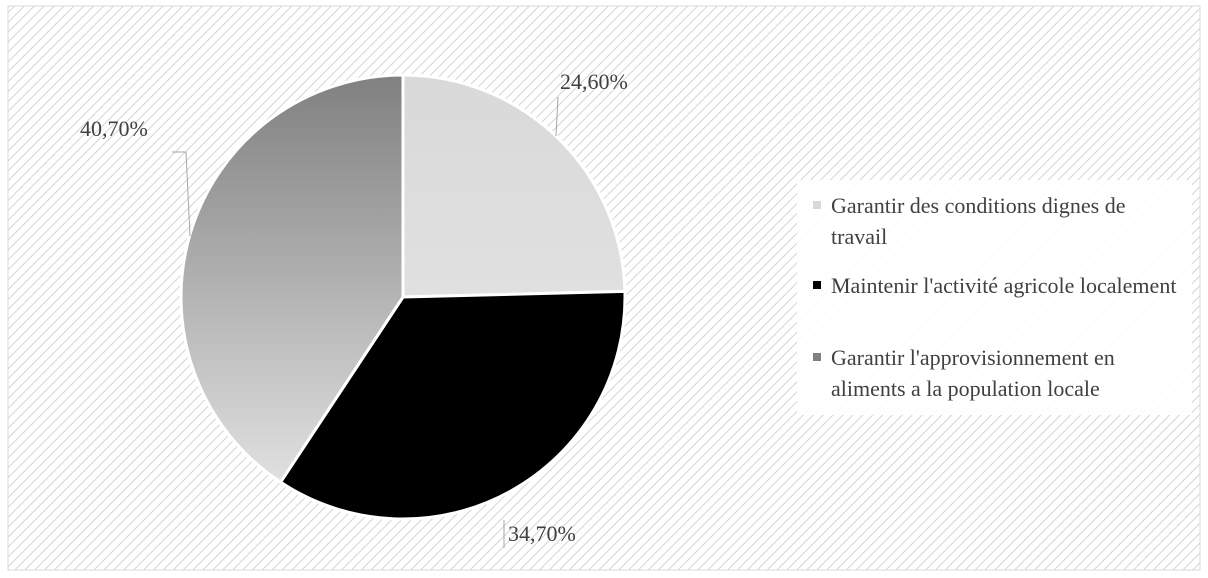  I want to click on data-label: 34,70%, so click(542, 533).